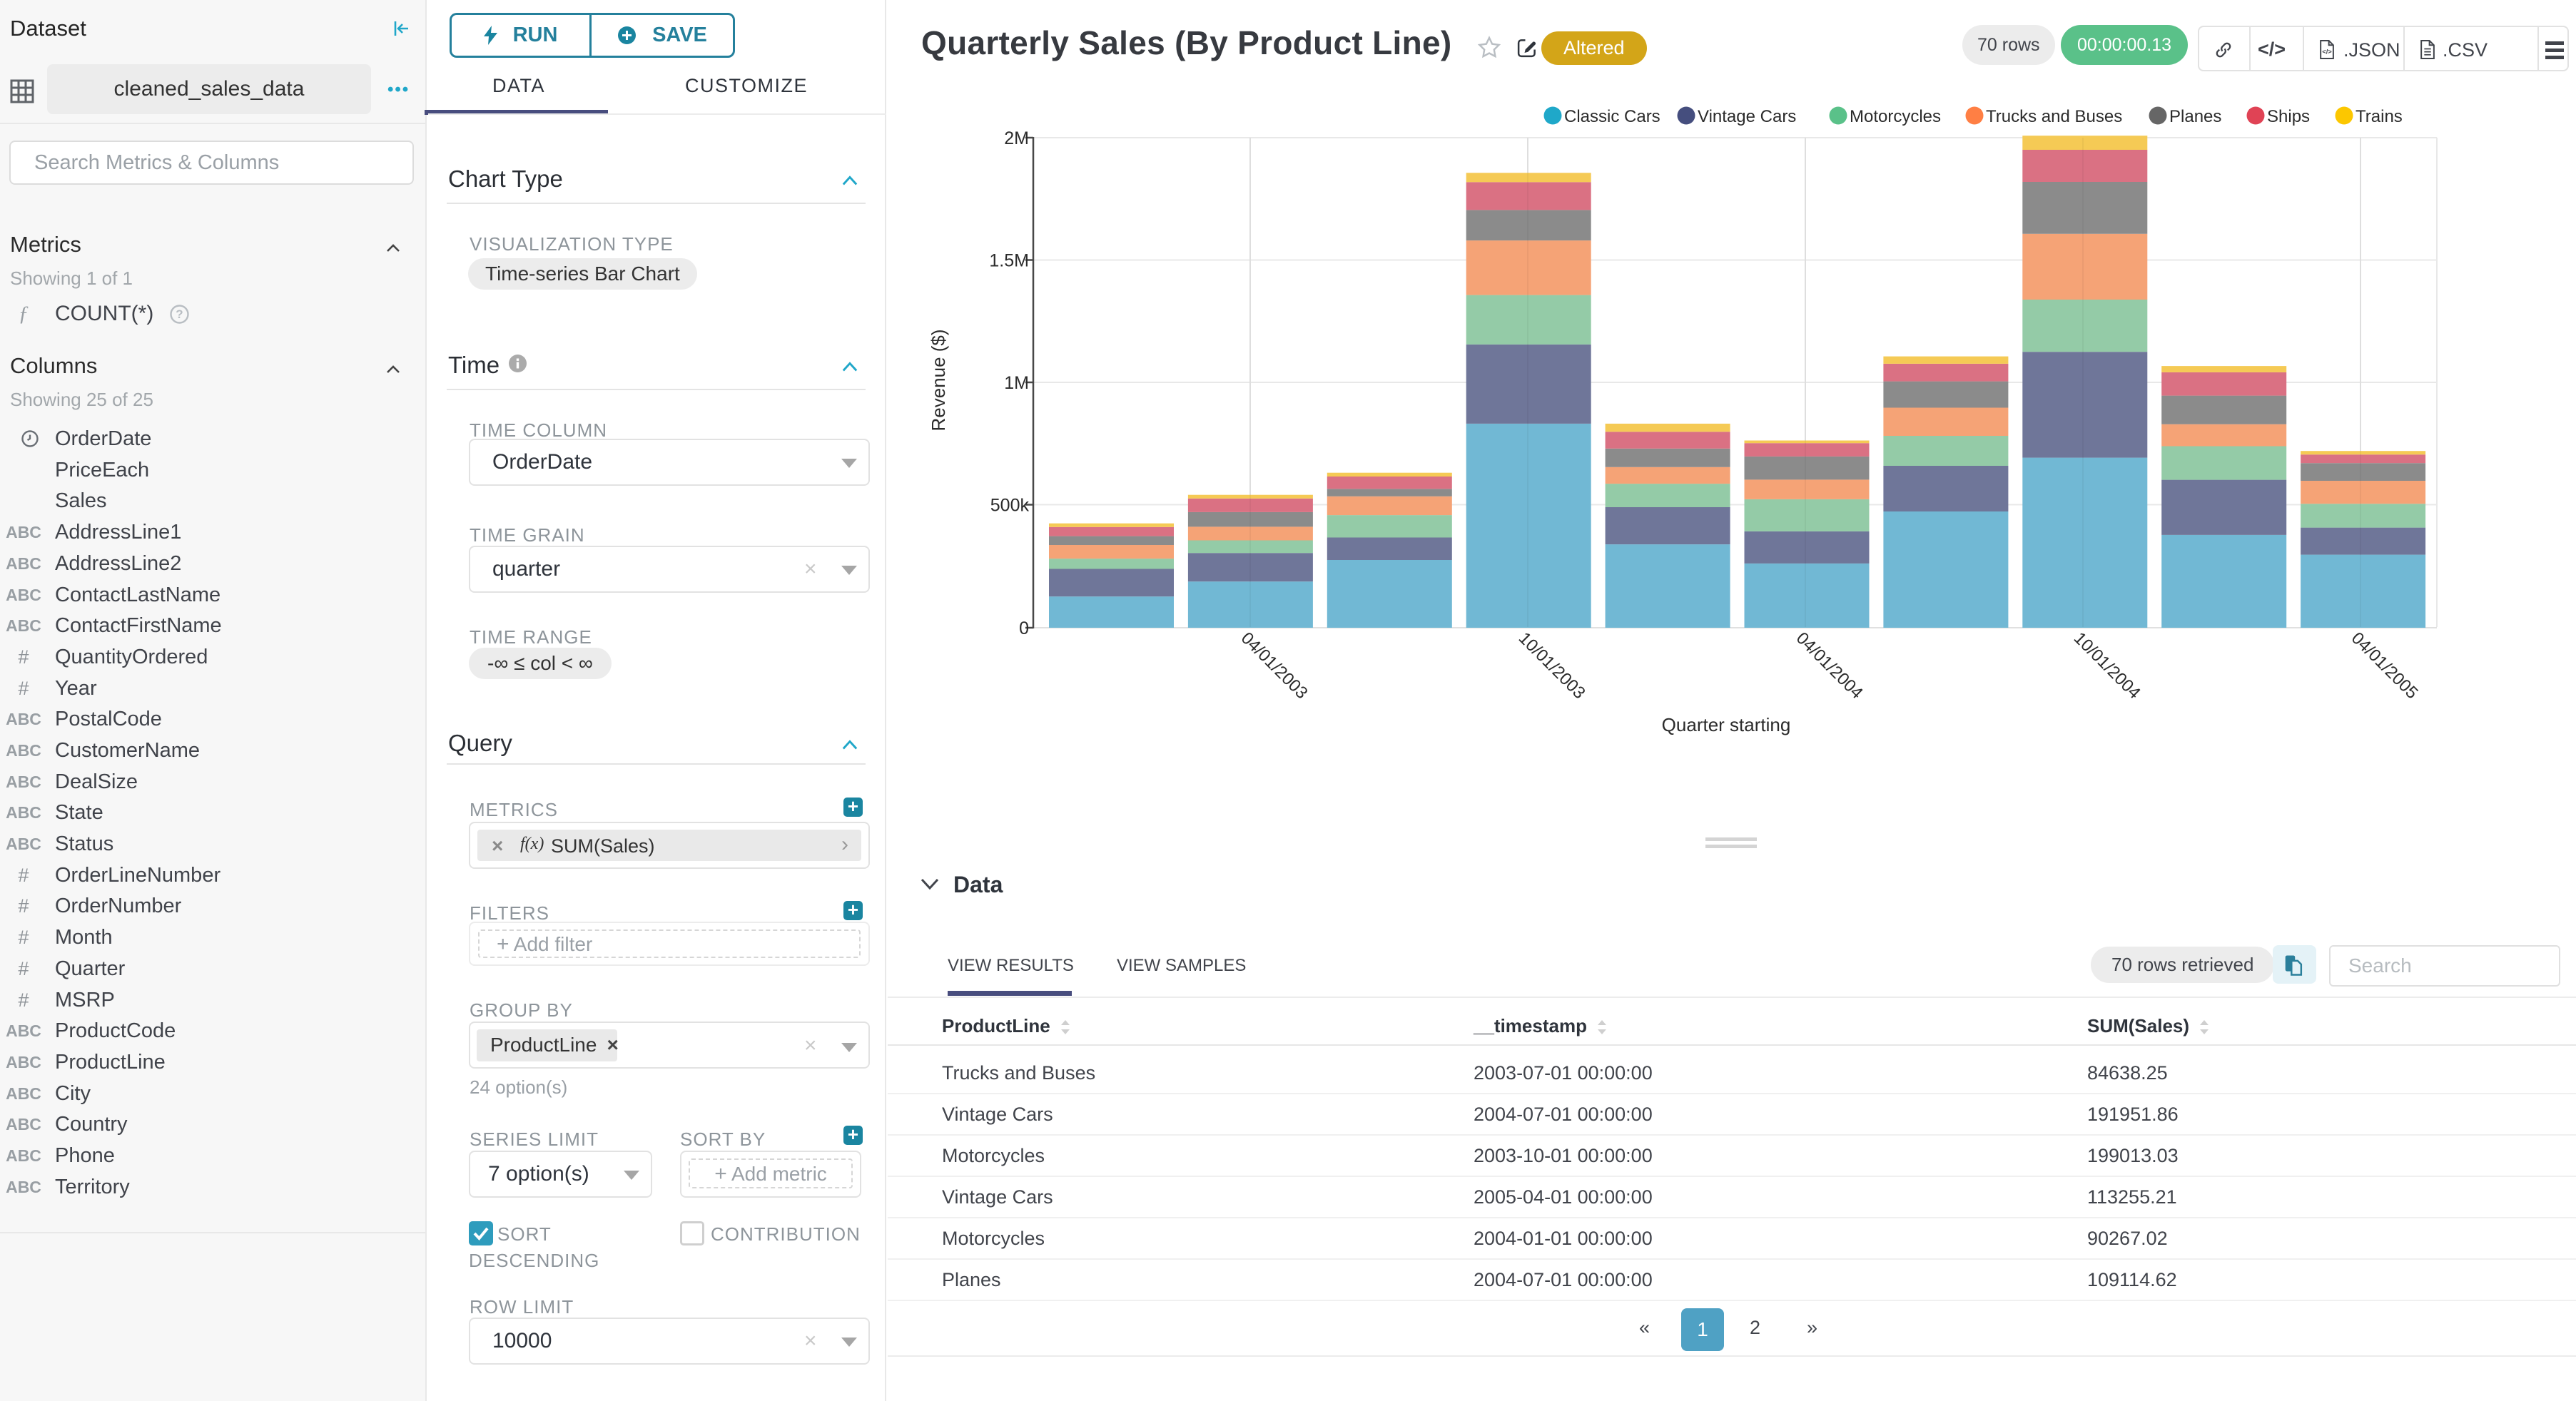 The image size is (2576, 1401). What do you see at coordinates (1009, 261) in the screenshot?
I see `svg-text: 1.5M` at bounding box center [1009, 261].